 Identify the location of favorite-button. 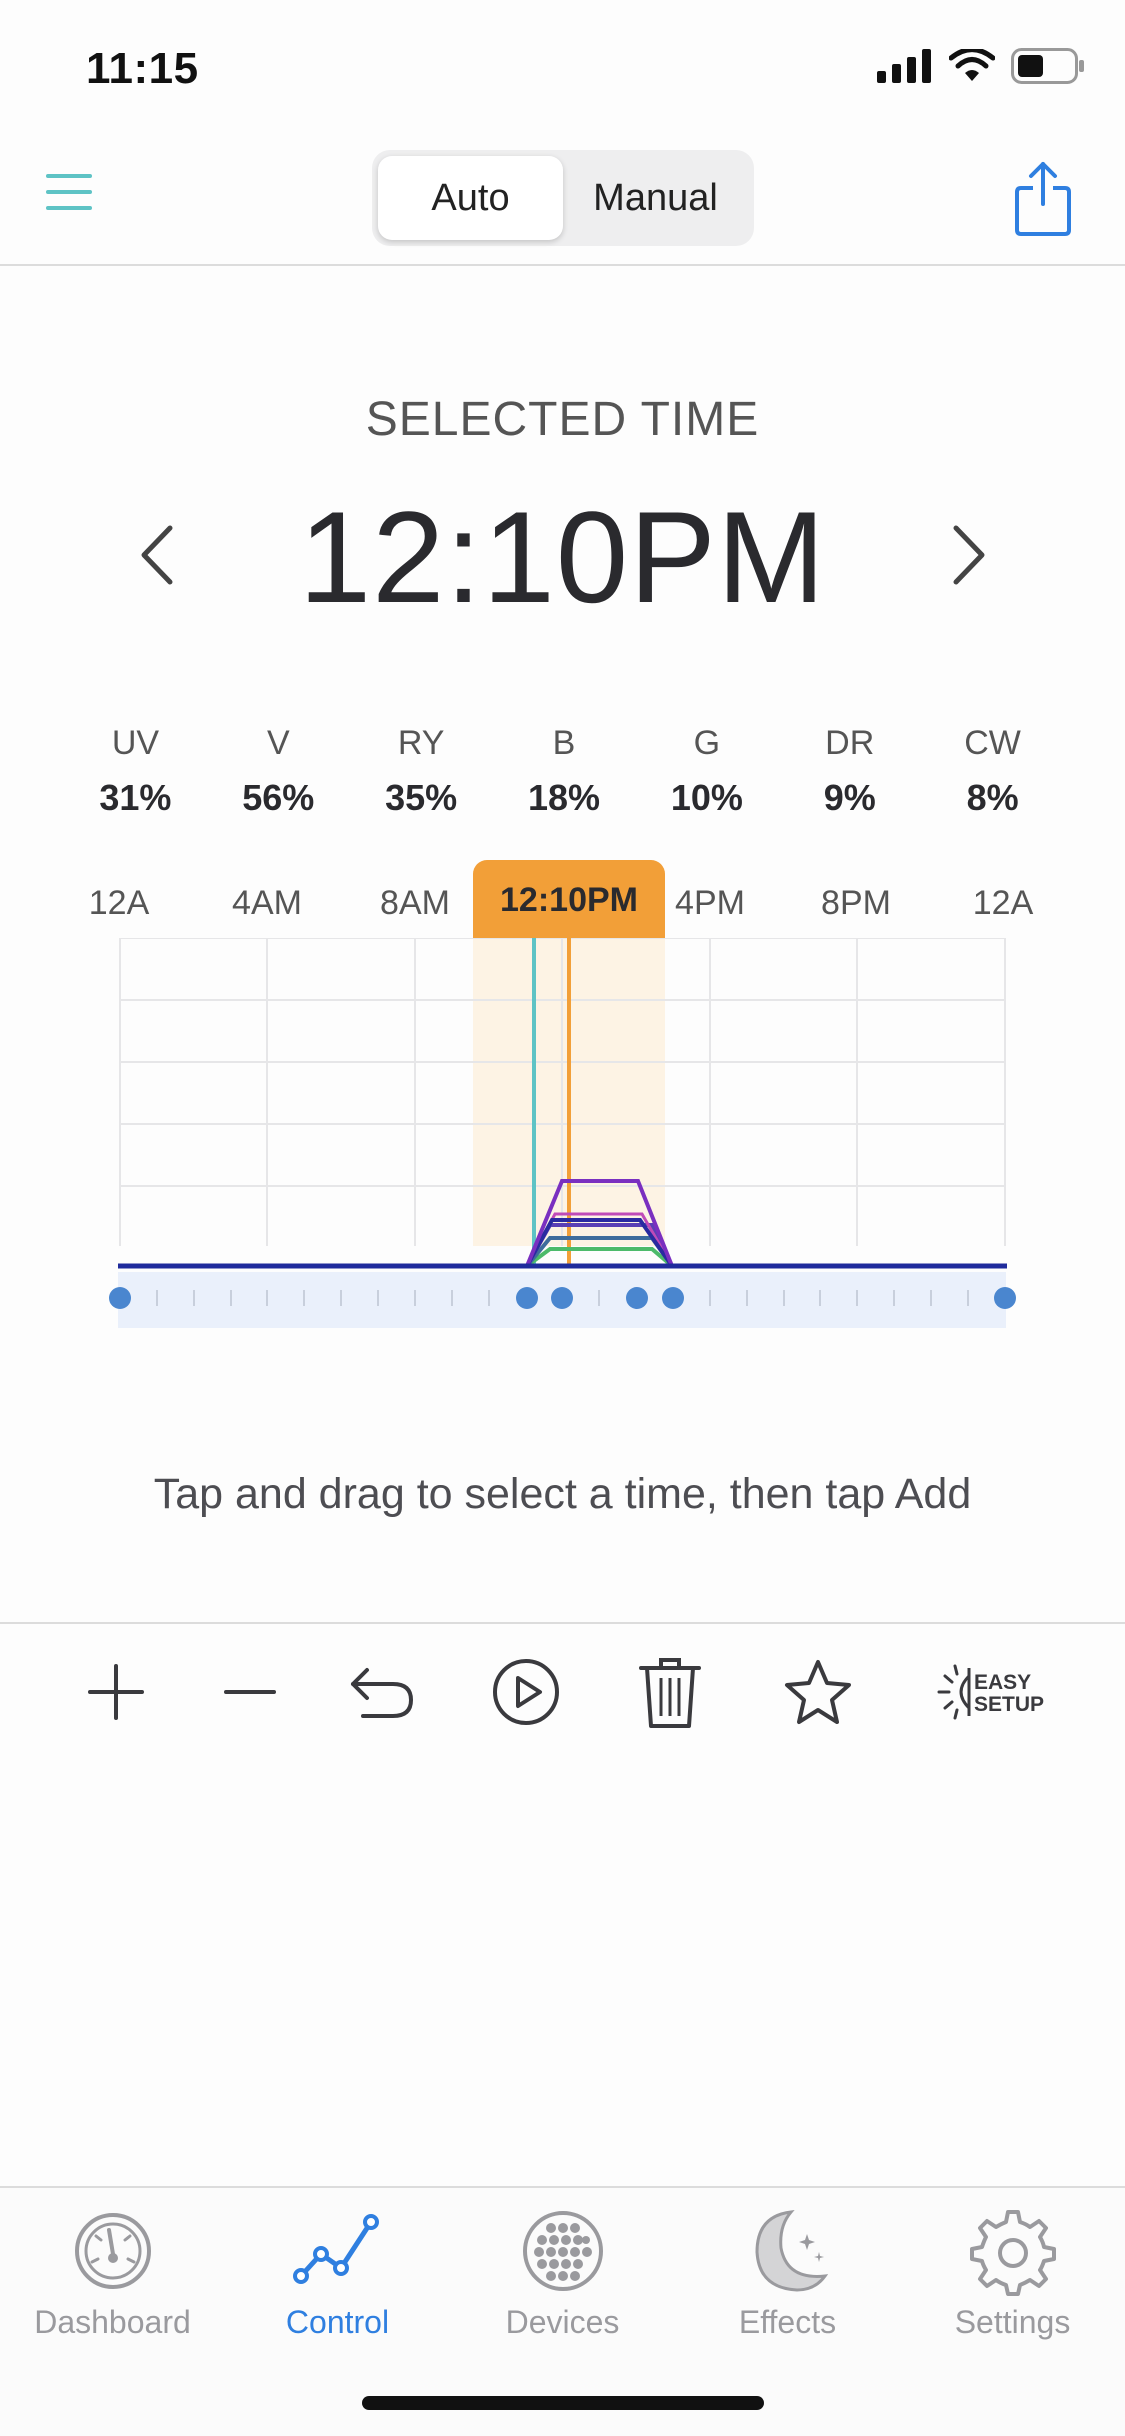
(818, 1692).